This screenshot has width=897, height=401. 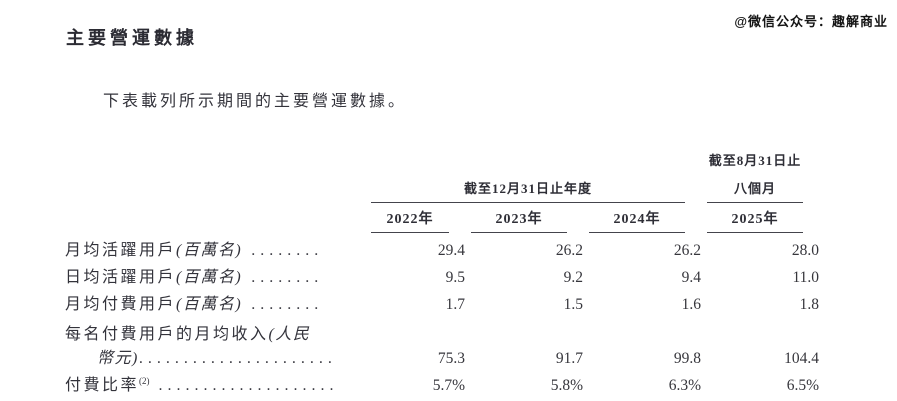 I want to click on years-group-header: 截至12月31日止年度, so click(x=528, y=190).